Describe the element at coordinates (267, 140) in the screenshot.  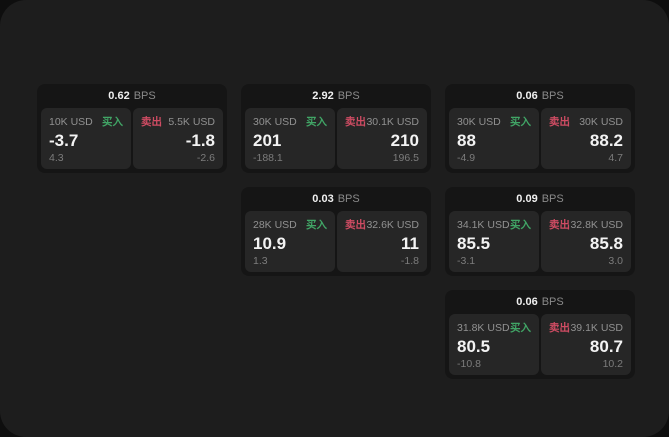
I see `buy-price: 201` at that location.